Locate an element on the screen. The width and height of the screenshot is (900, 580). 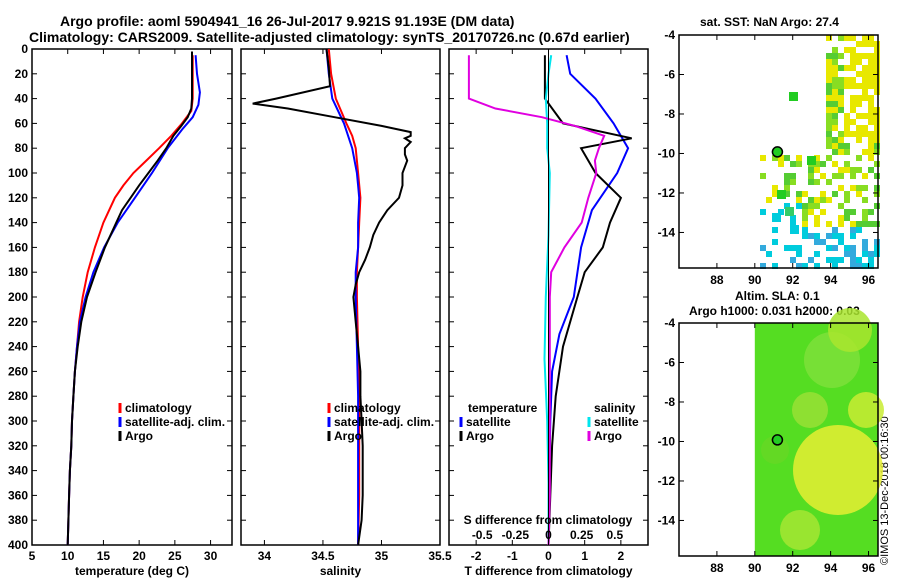
map-x-tick-label: 94 is located at coordinates (831, 280).